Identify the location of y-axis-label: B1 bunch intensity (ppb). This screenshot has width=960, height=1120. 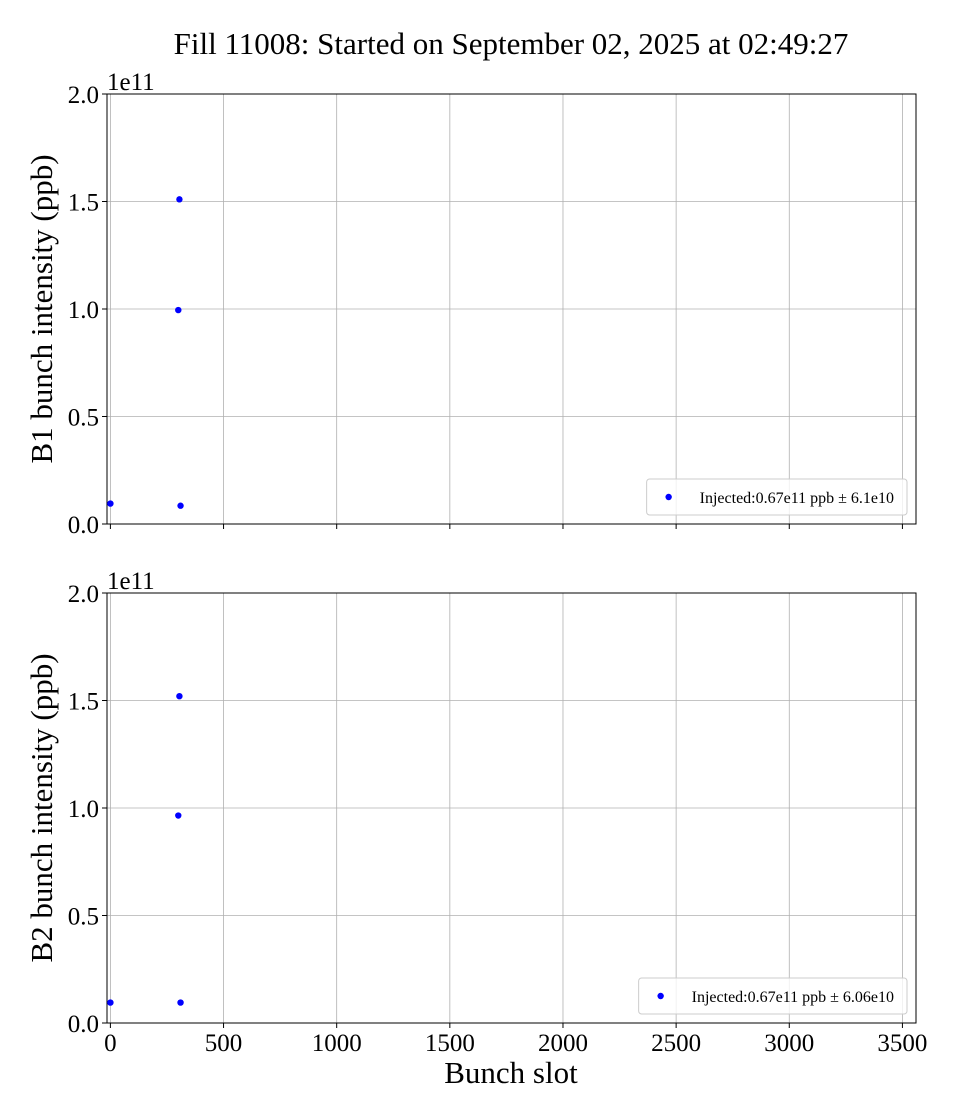
(41, 308).